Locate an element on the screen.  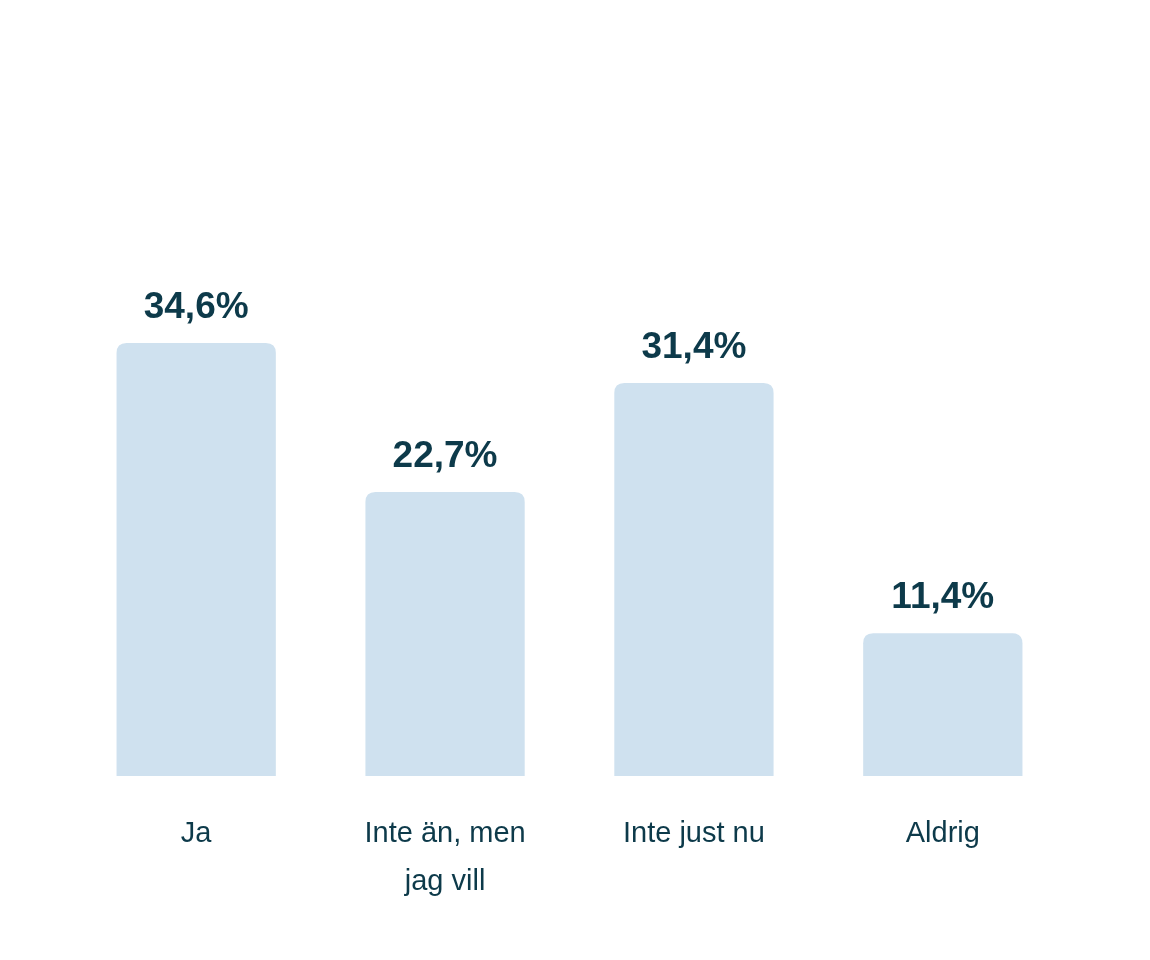
x-tick-label: Aldrig is located at coordinates (942, 832).